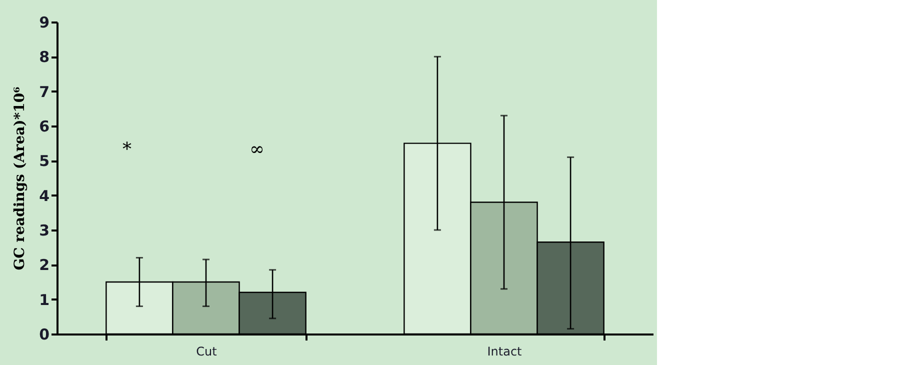 The width and height of the screenshot is (903, 365). I want to click on y-tick-label: 9, so click(44, 23).